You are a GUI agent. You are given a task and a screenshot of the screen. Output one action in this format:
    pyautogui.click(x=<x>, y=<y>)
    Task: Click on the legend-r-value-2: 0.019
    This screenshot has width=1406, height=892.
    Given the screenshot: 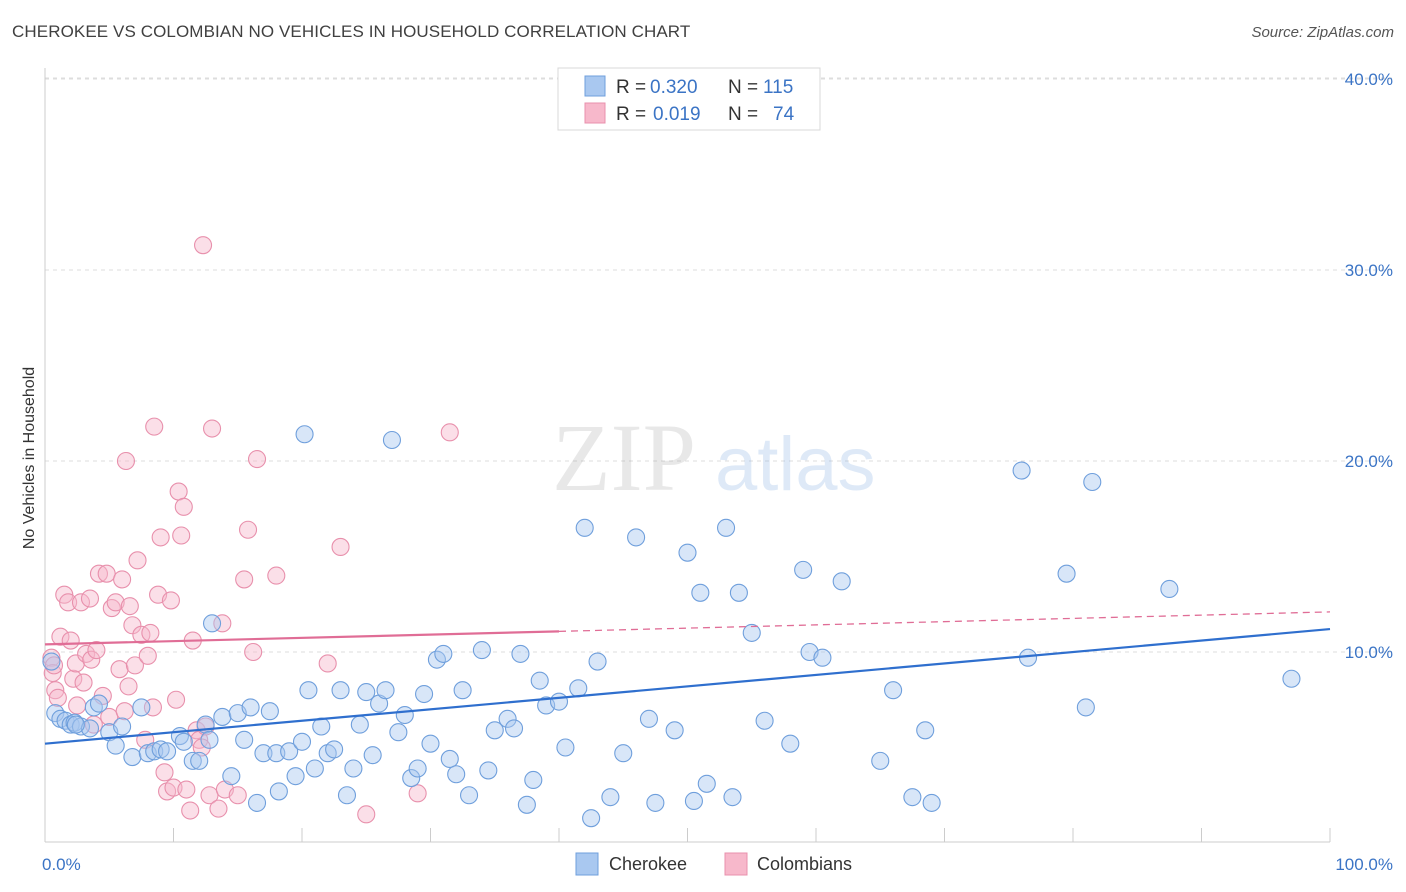 What is the action you would take?
    pyautogui.click(x=677, y=114)
    